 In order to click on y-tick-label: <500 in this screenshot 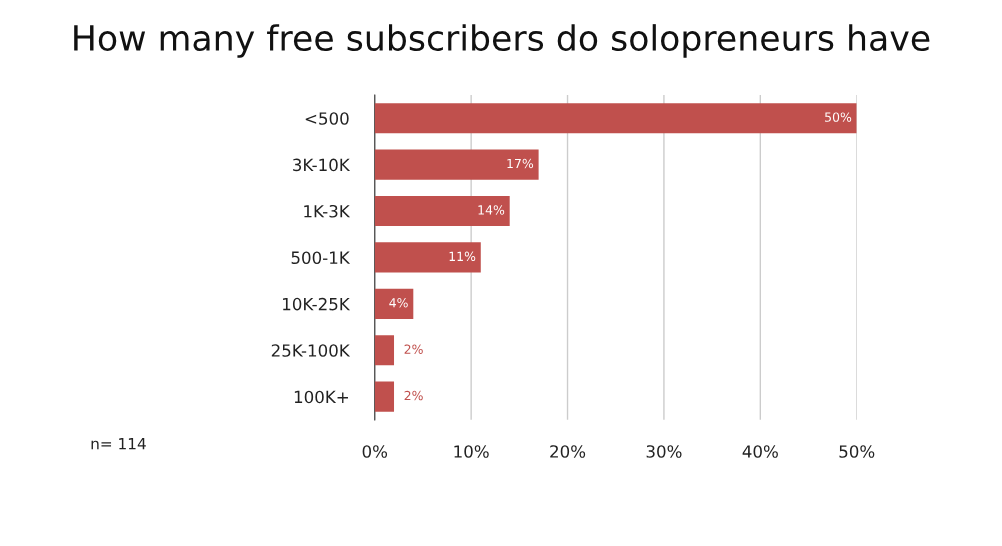, I will do `click(327, 118)`.